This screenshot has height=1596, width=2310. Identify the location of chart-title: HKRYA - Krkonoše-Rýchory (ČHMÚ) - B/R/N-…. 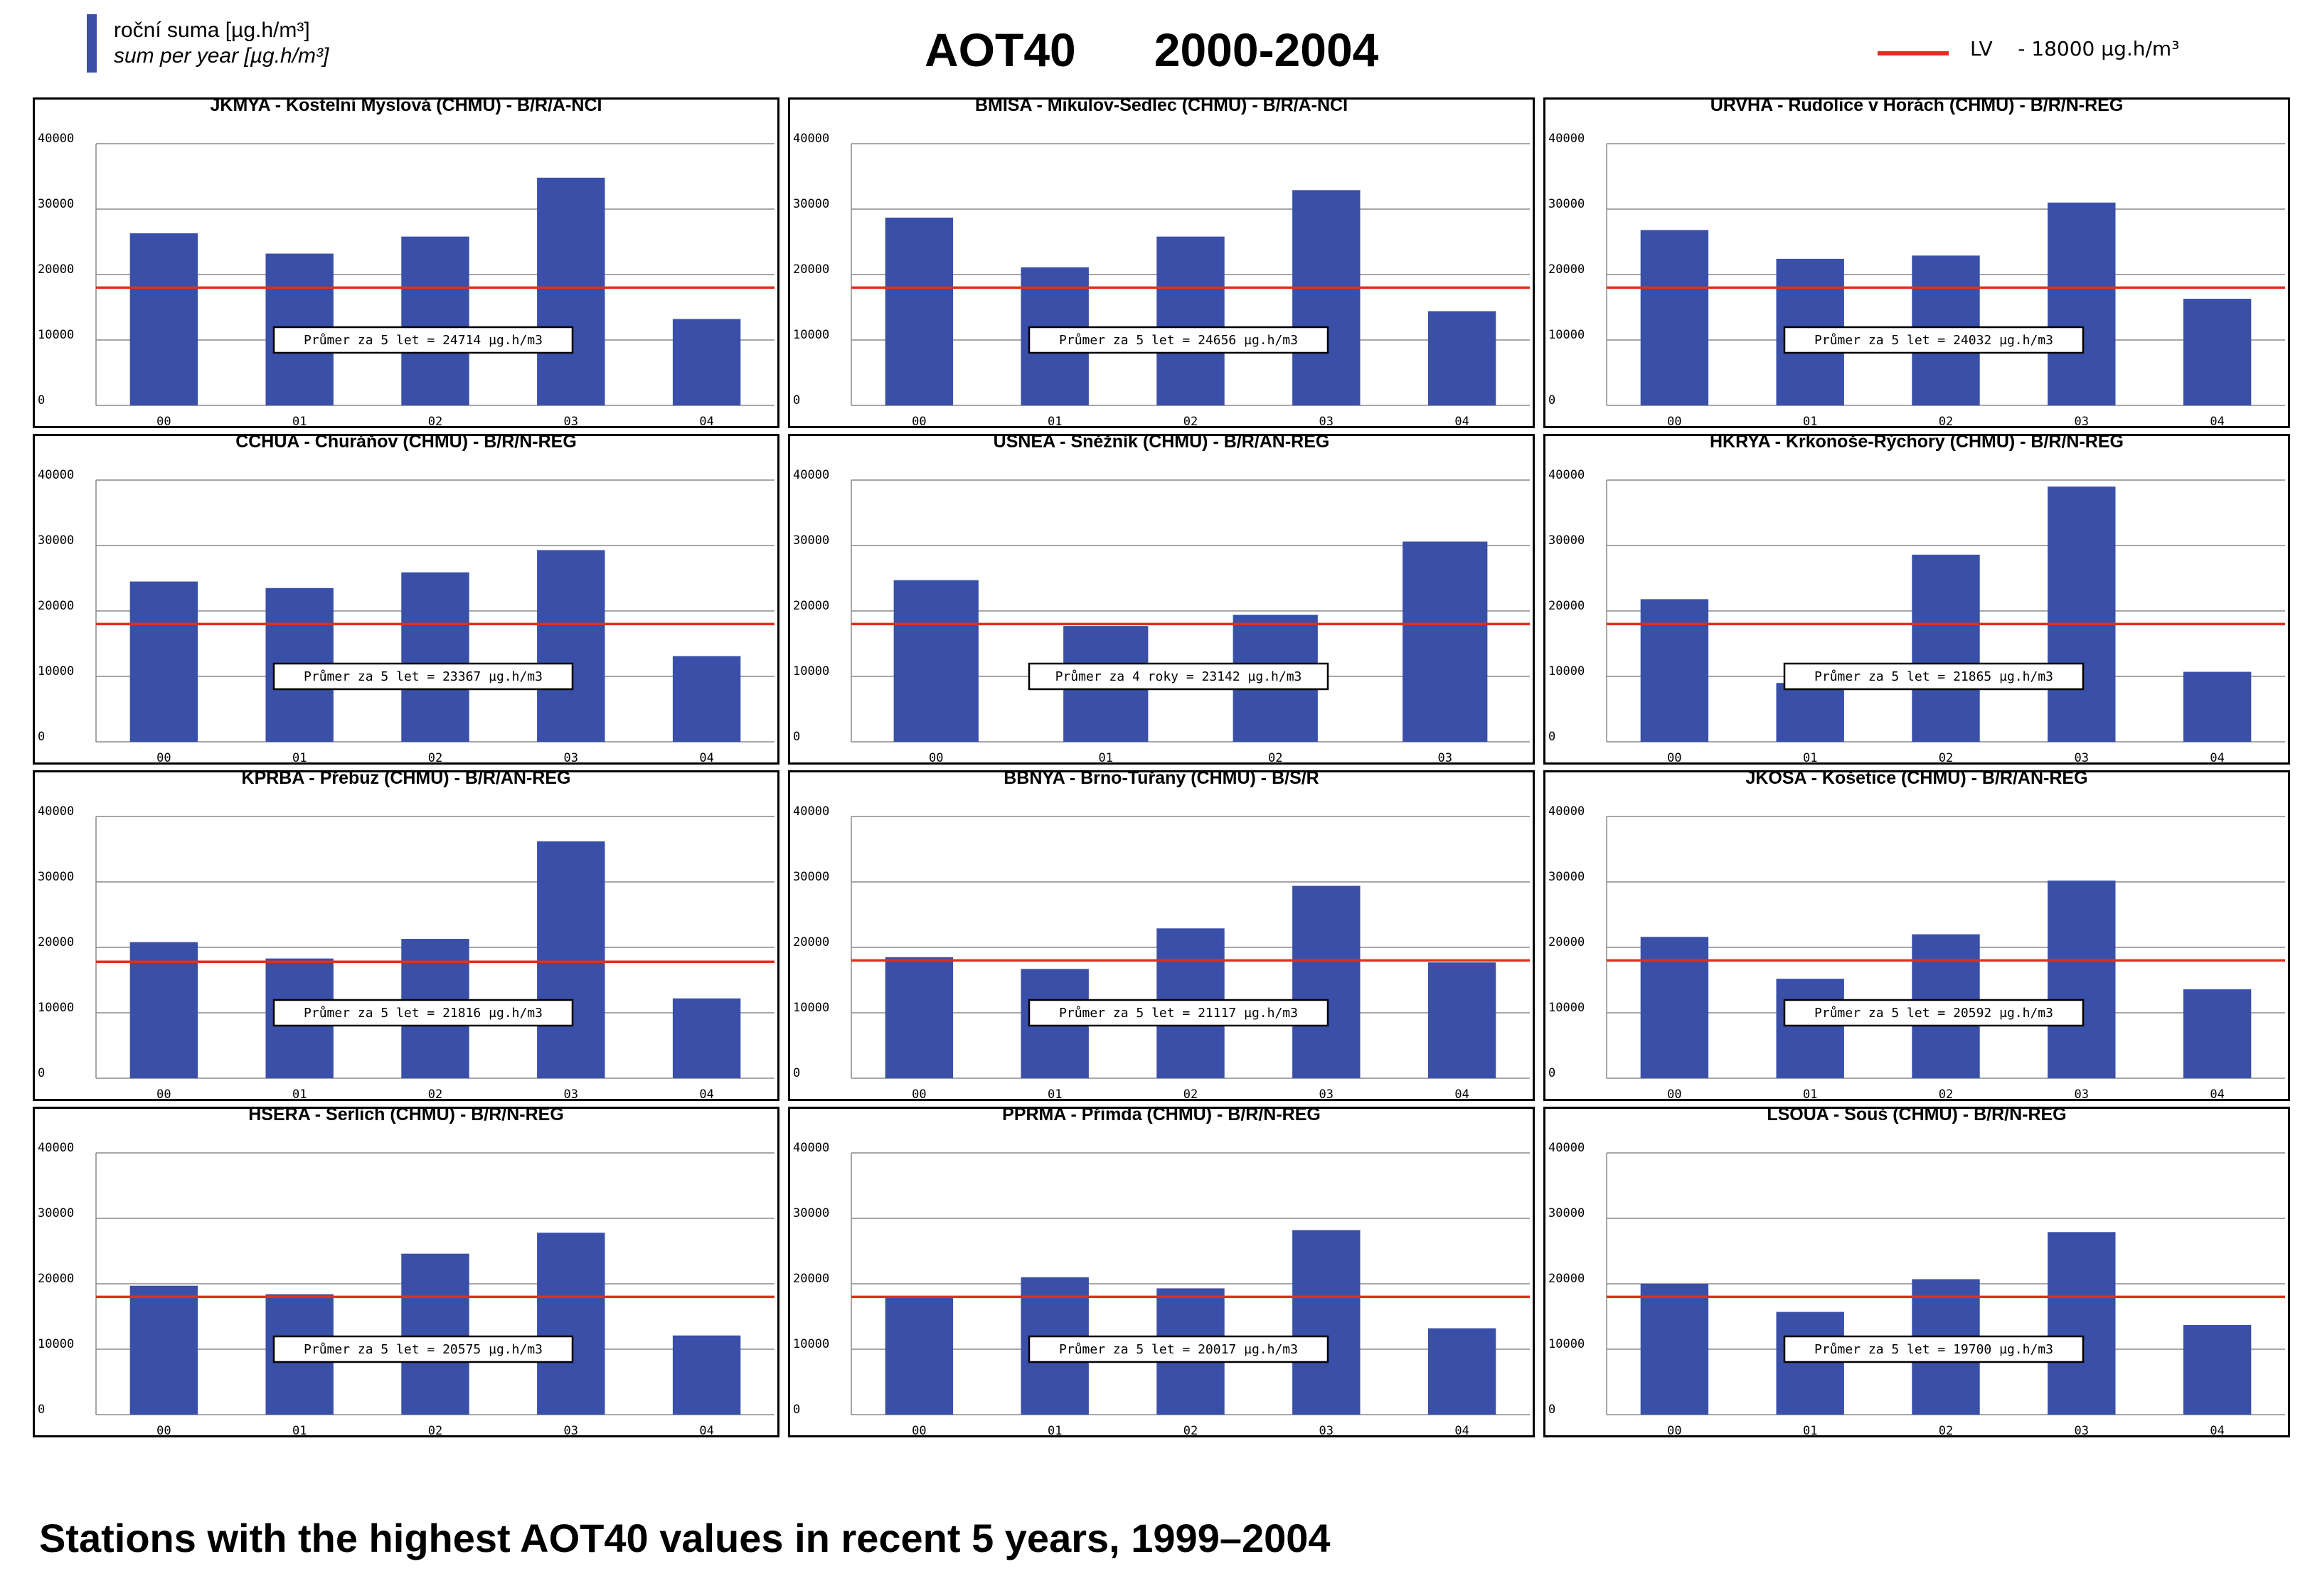
(1917, 444).